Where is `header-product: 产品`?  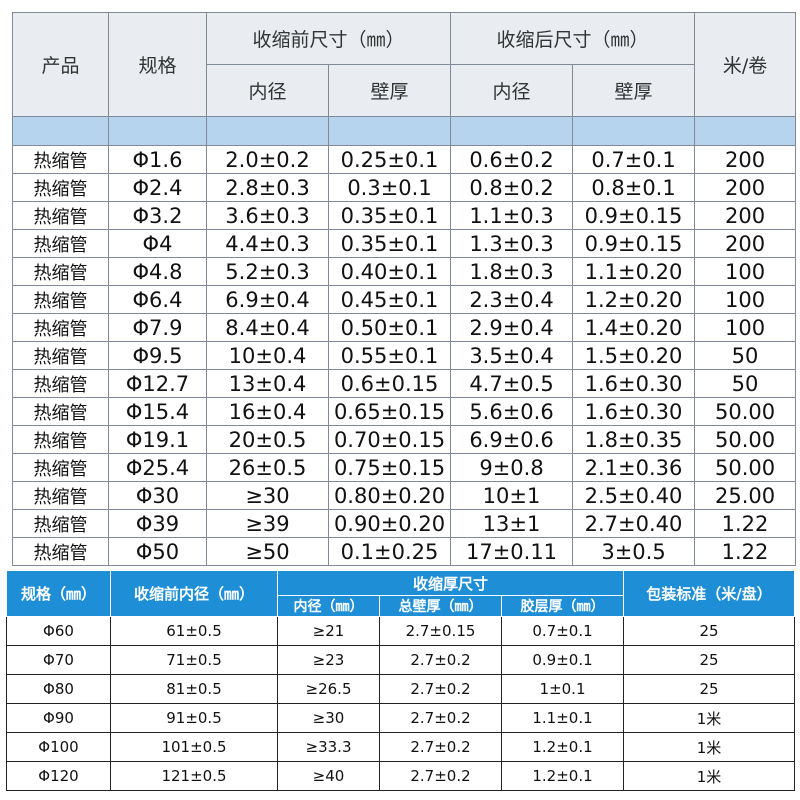 header-product: 产品 is located at coordinates (60, 64).